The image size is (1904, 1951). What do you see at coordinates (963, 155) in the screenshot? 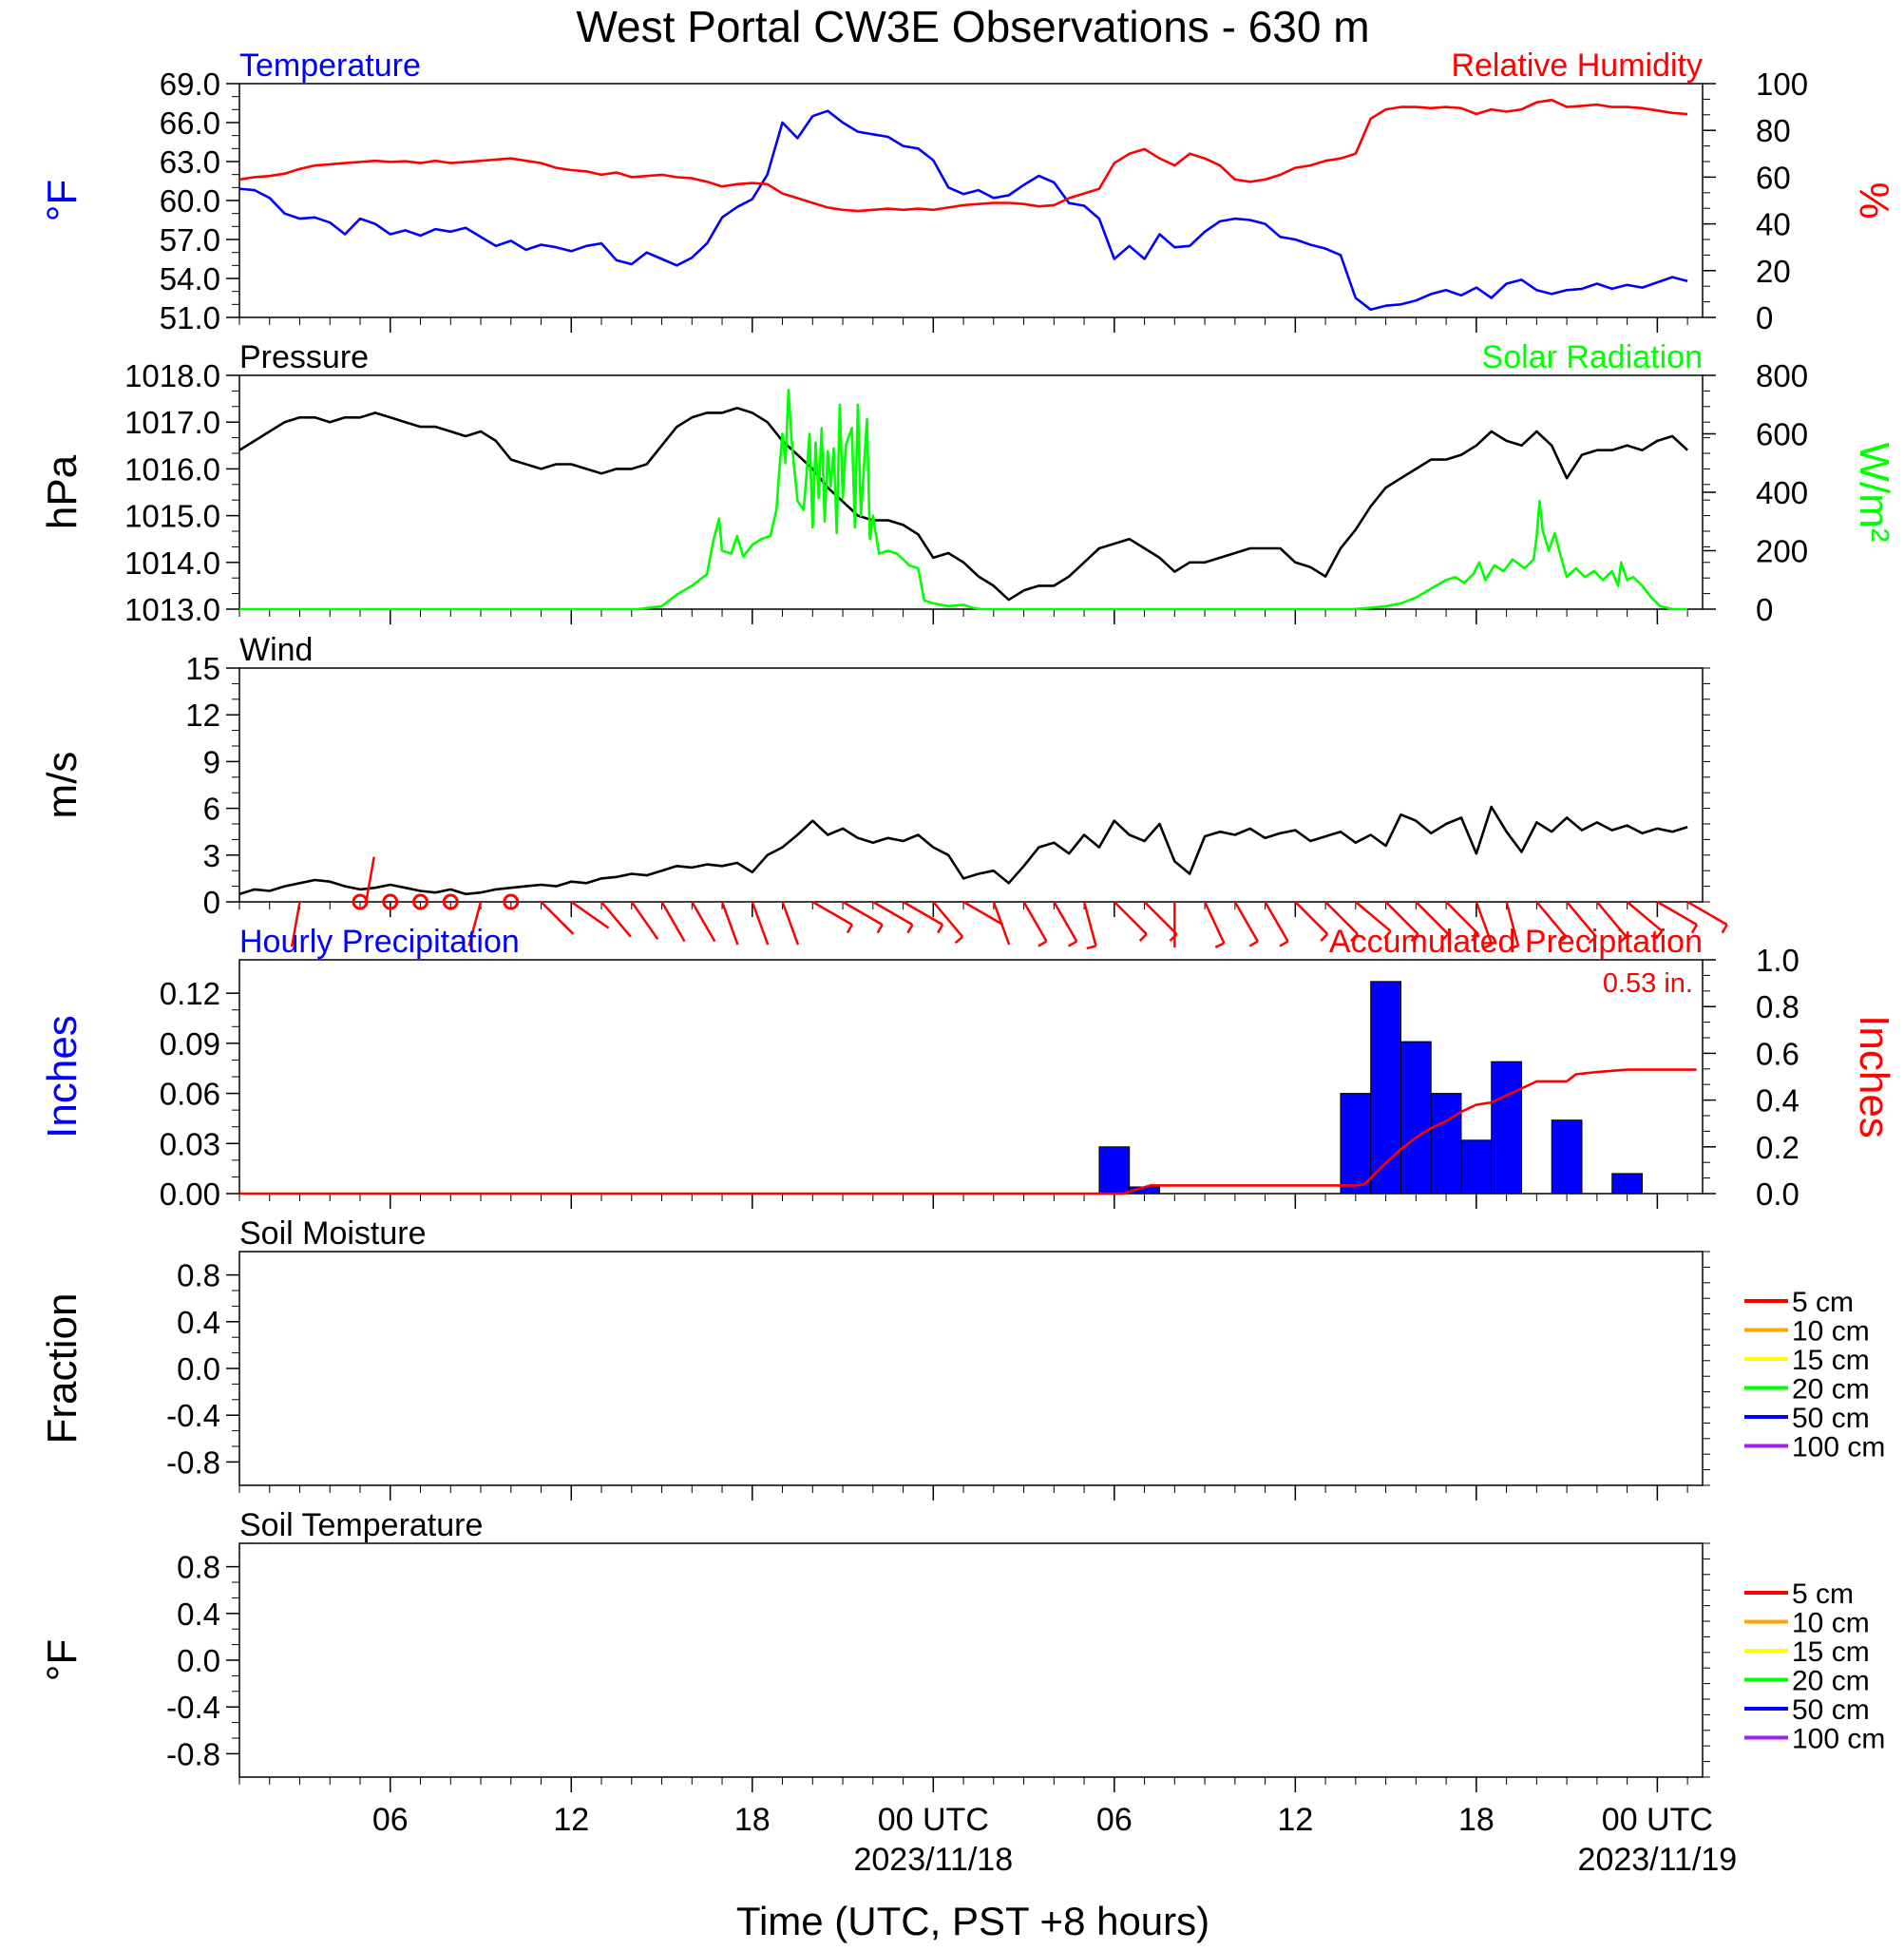
I see `series-line-right` at bounding box center [963, 155].